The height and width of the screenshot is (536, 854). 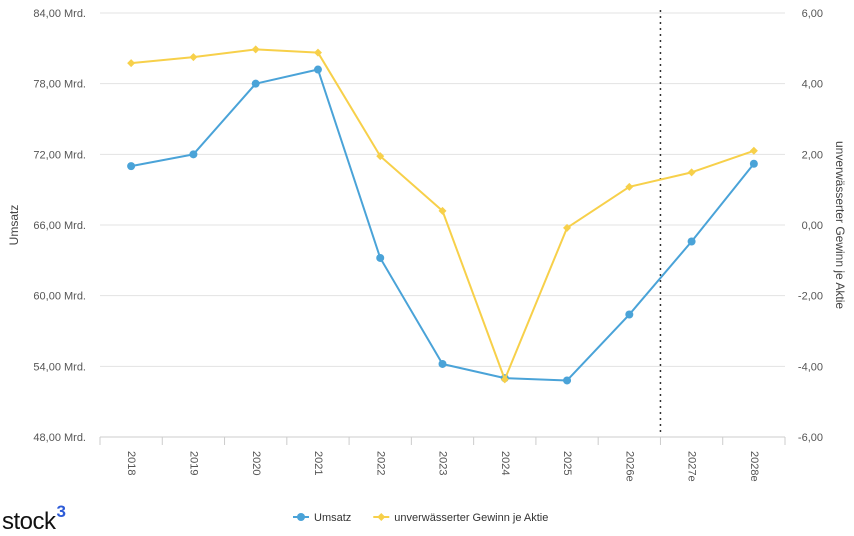 I want to click on legend-label: unverwässerter Gewinn je Aktie, so click(x=471, y=518).